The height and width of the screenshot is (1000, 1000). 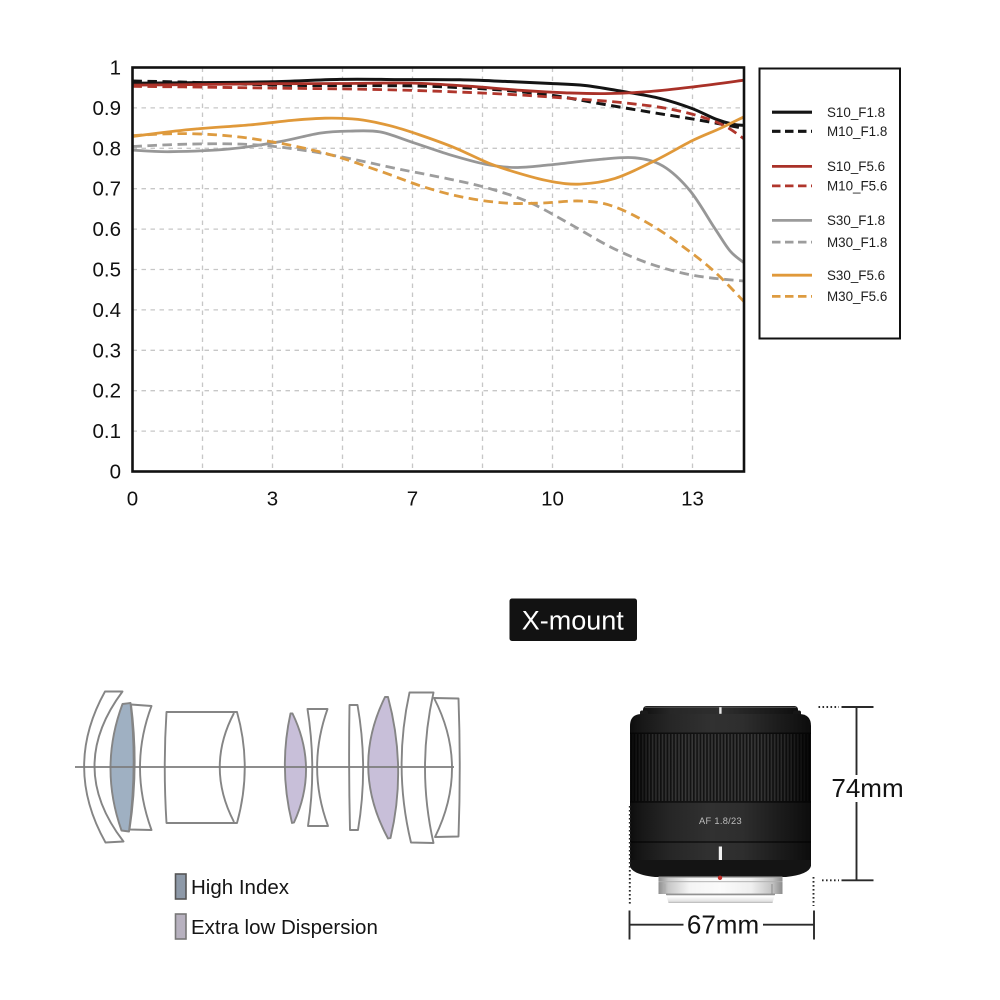 I want to click on svg-text: Extra low Dispersion, so click(x=284, y=927).